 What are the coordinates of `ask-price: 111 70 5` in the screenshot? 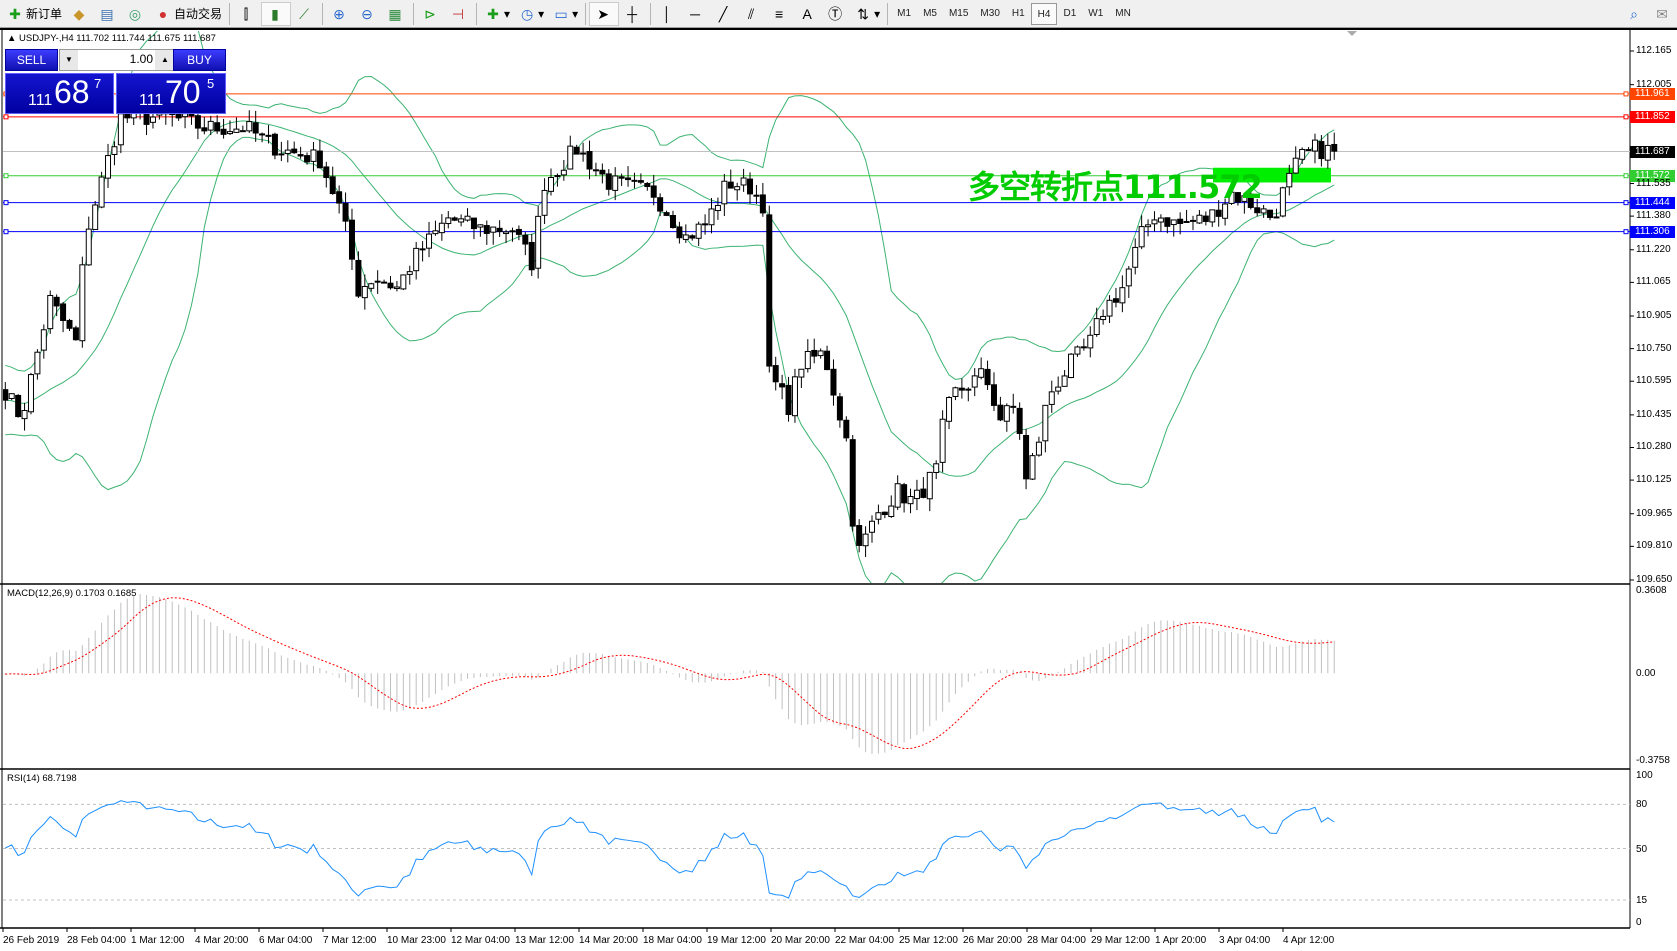 It's located at (171, 93).